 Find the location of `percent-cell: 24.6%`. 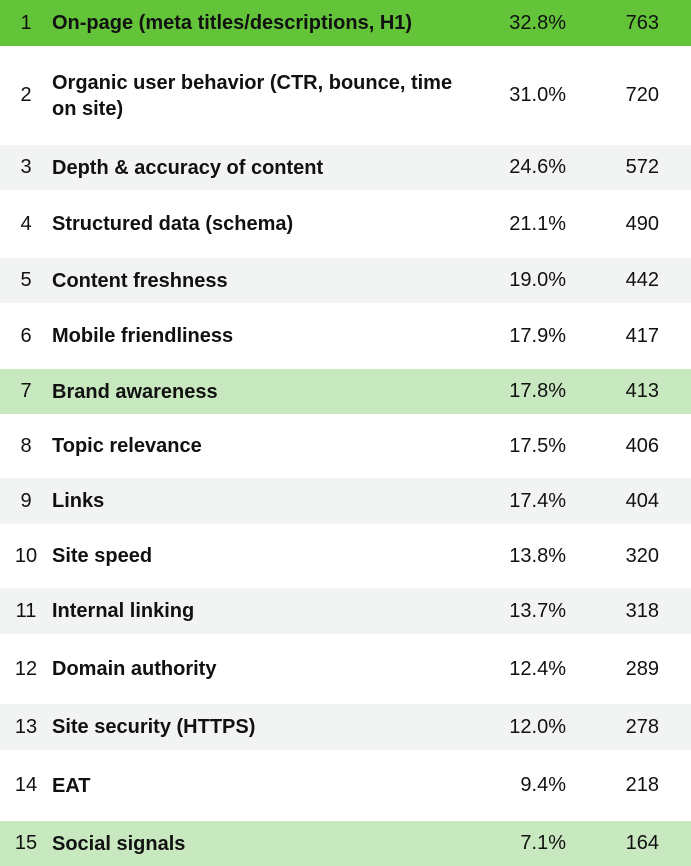

percent-cell: 24.6% is located at coordinates (537, 167).